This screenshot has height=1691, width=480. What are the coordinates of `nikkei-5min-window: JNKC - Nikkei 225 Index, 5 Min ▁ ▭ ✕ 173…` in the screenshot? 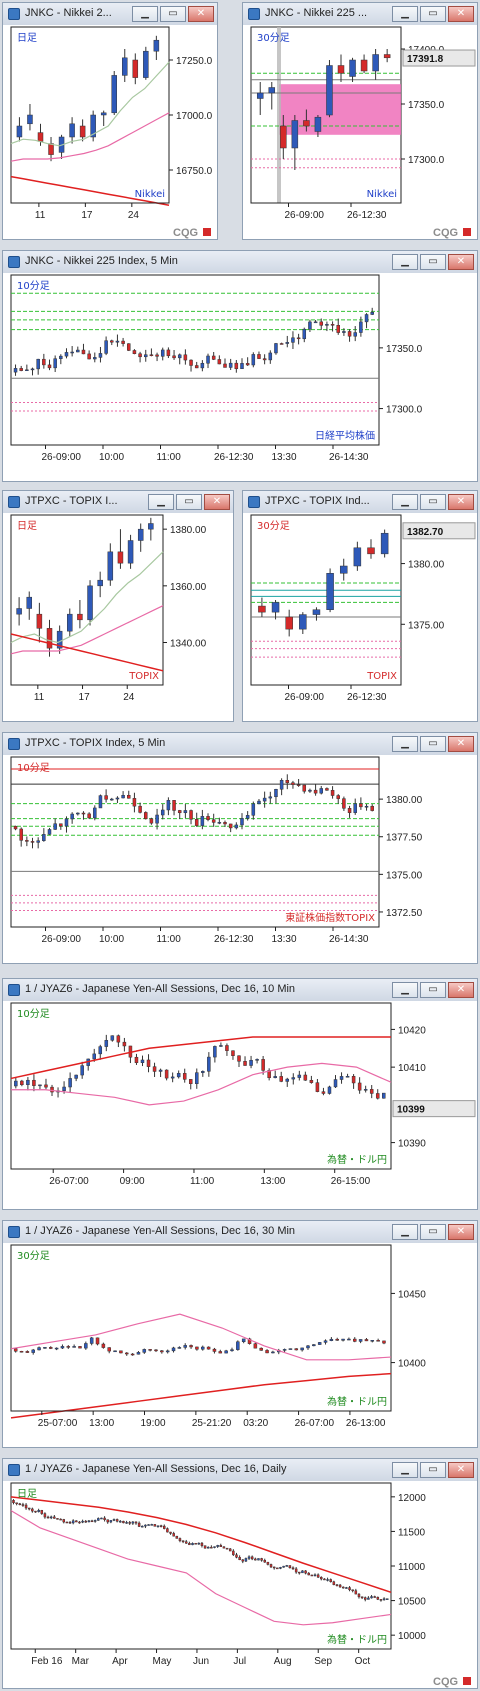 It's located at (240, 366).